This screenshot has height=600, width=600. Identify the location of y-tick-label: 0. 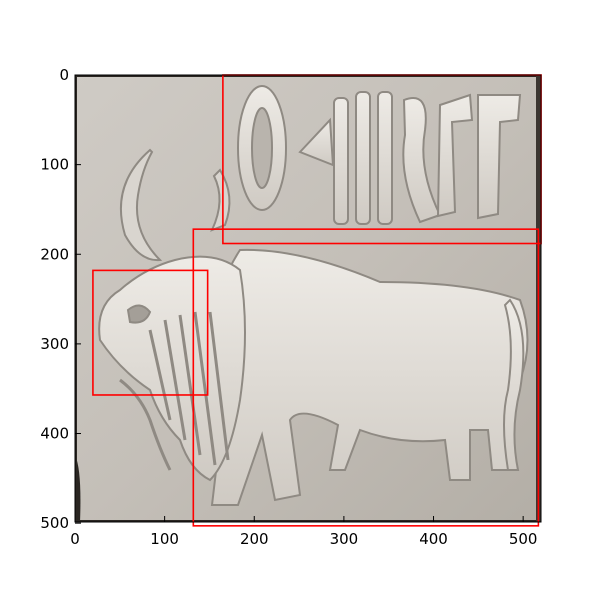
(64, 75).